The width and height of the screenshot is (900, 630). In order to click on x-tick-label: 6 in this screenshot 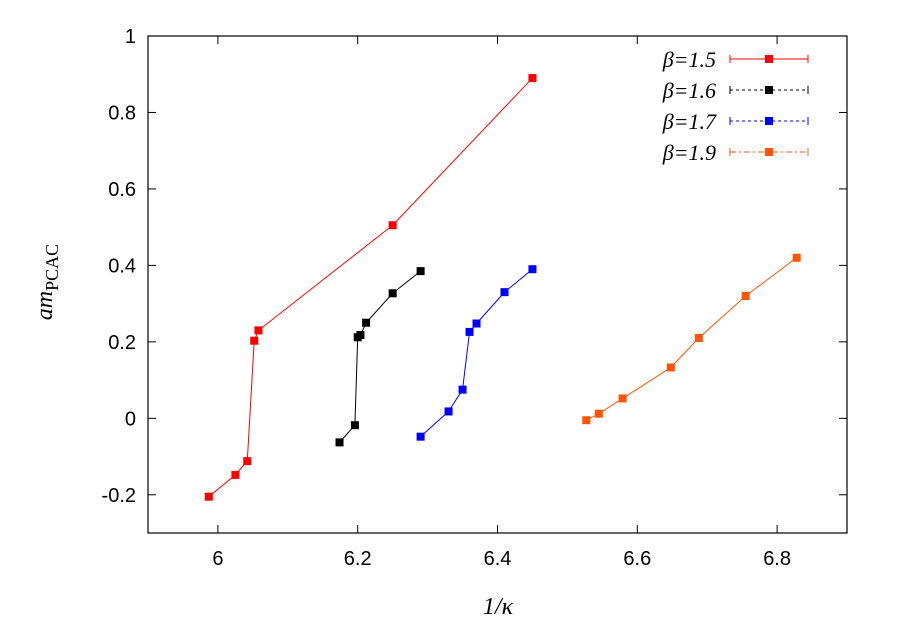, I will do `click(217, 559)`.